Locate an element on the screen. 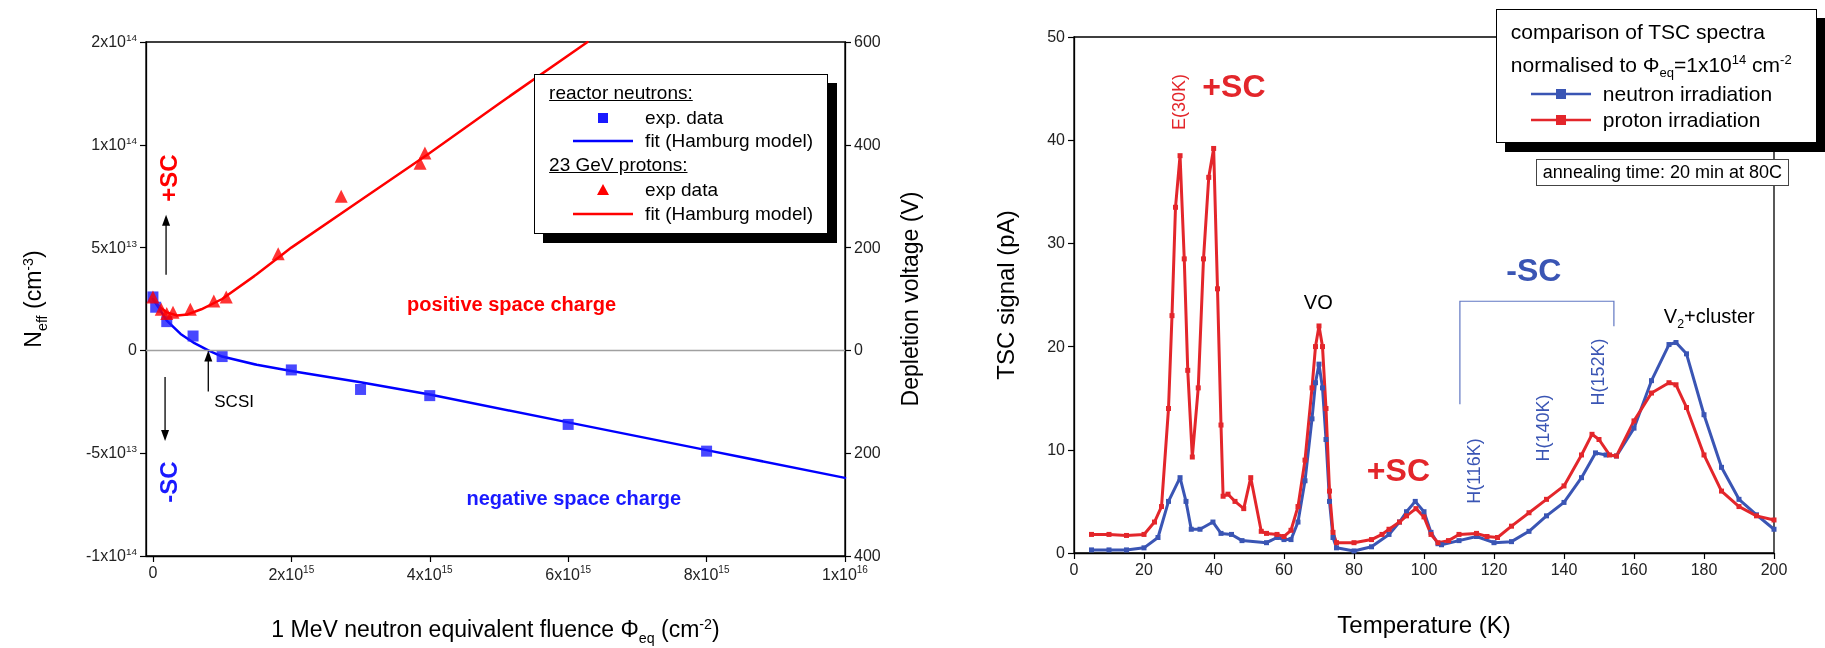  legend-title: comparison of TSC spectra normalised to Φ$_{eq}$=1x10$^{14}$ cm$^{-2}$ is located at coordinates (1651, 50).